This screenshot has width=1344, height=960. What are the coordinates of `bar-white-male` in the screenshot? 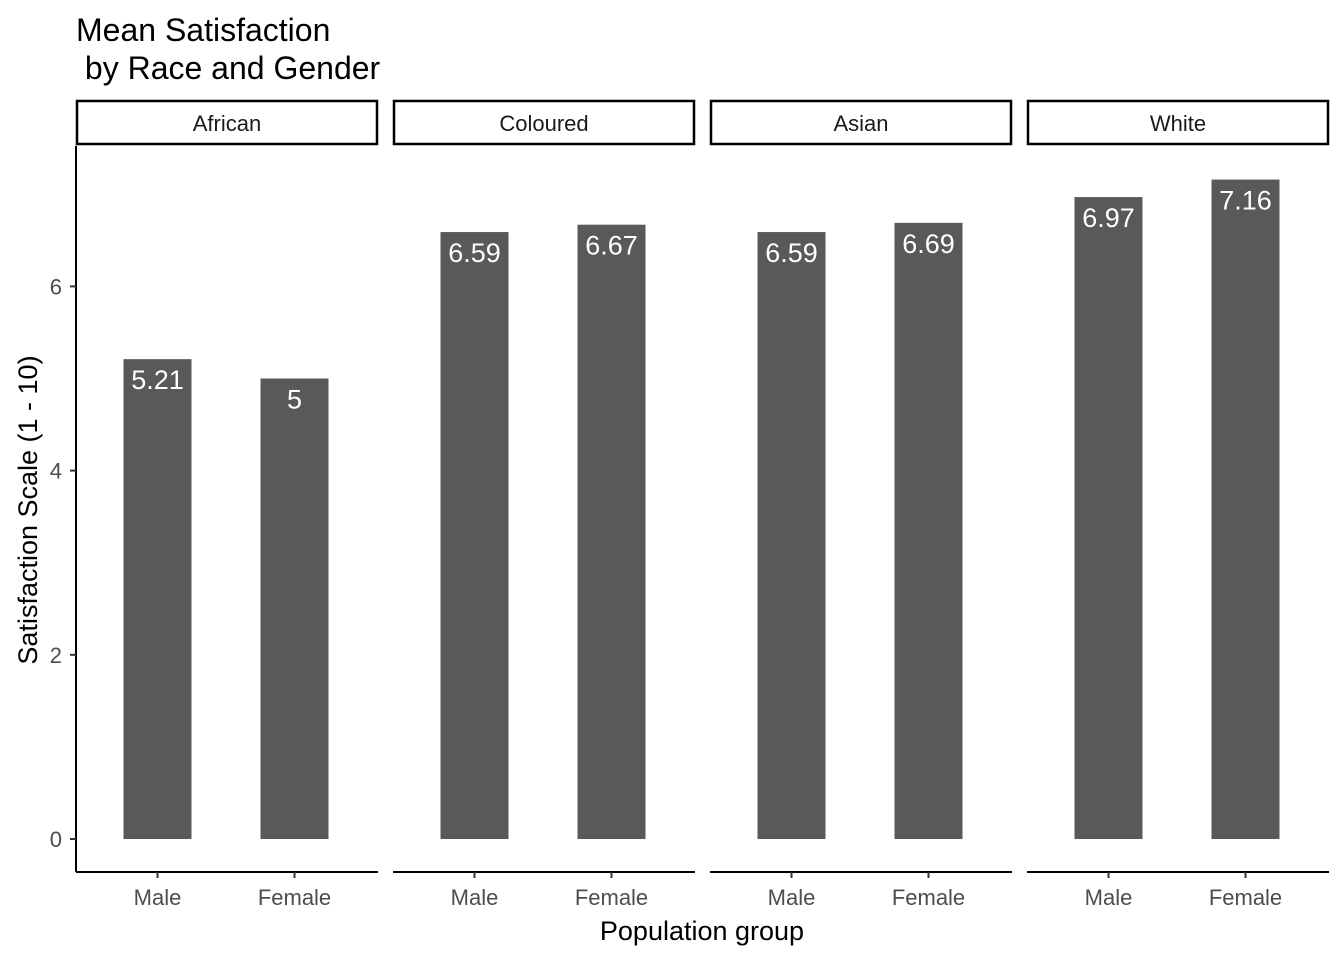 It's located at (1108, 518).